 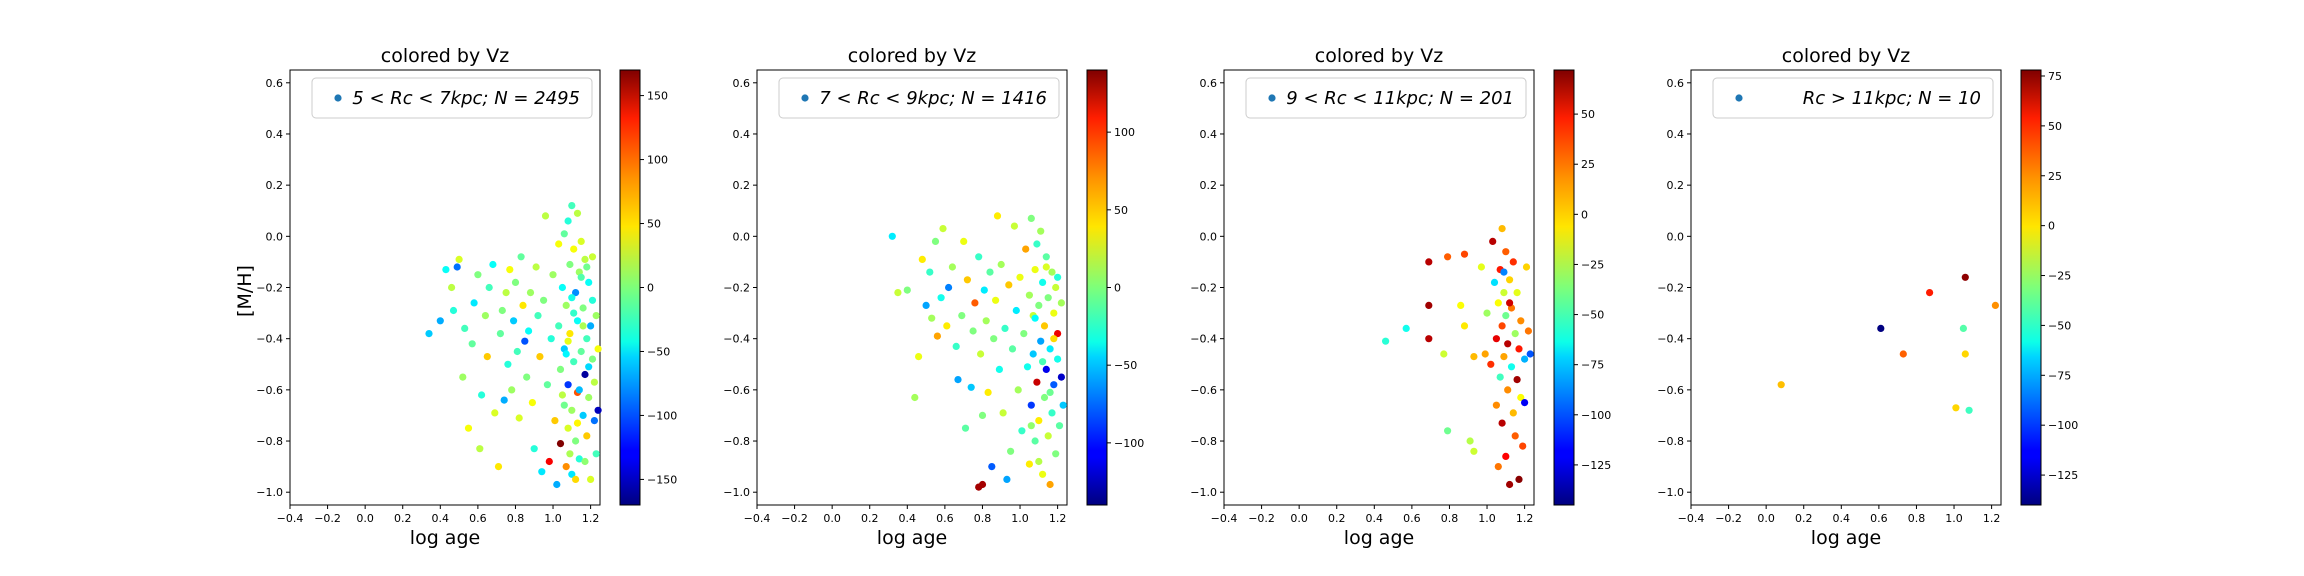 I want to click on chart-title: colored by Vz, so click(x=1379, y=56).